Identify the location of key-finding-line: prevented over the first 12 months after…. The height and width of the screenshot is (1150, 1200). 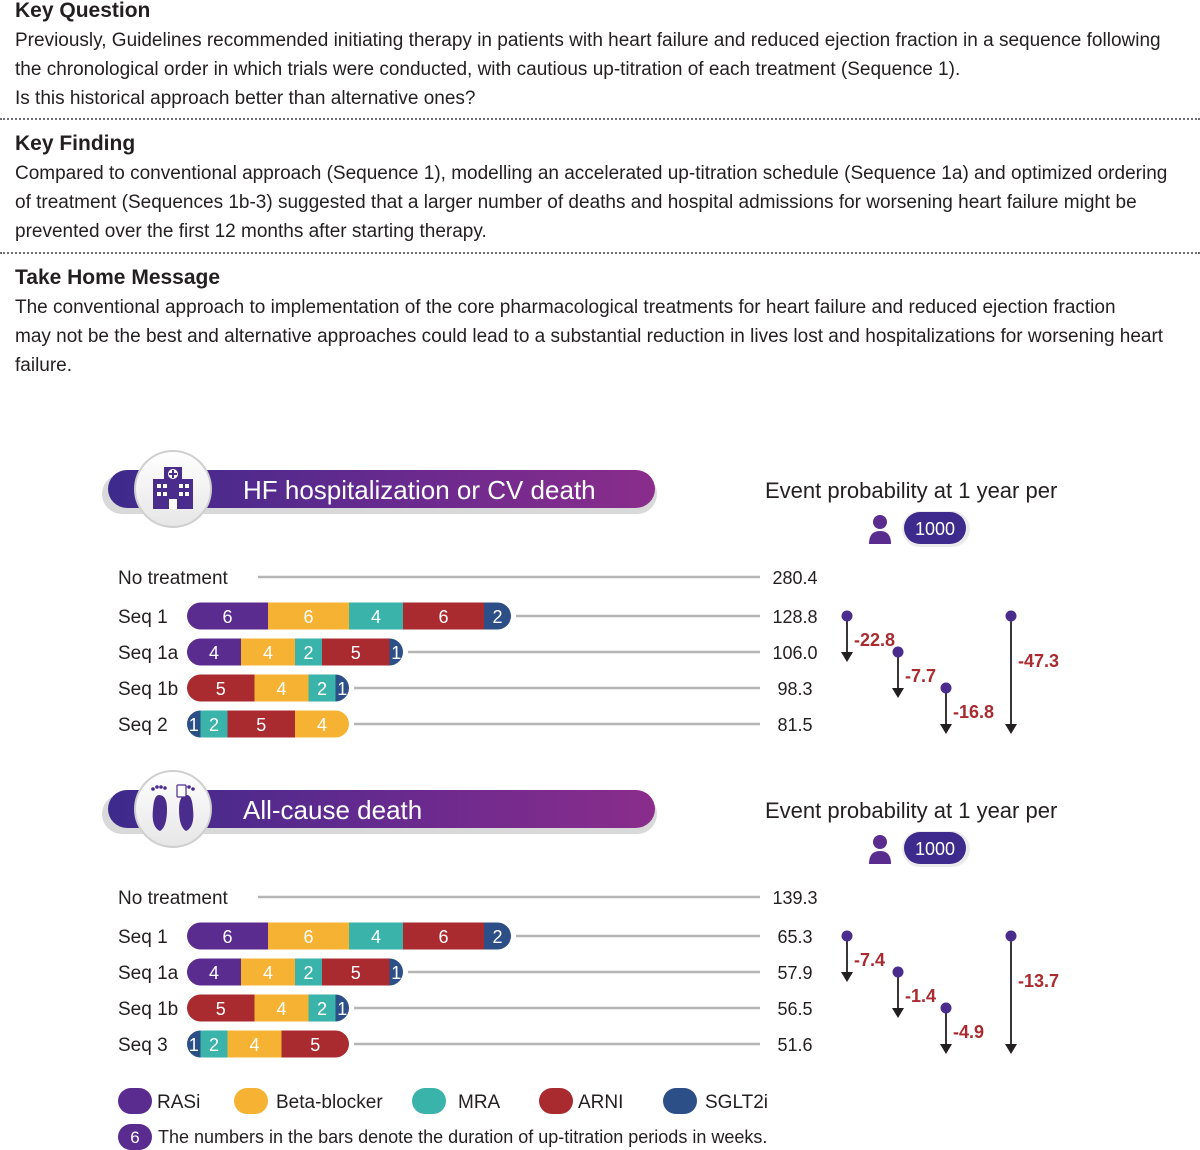
(251, 231).